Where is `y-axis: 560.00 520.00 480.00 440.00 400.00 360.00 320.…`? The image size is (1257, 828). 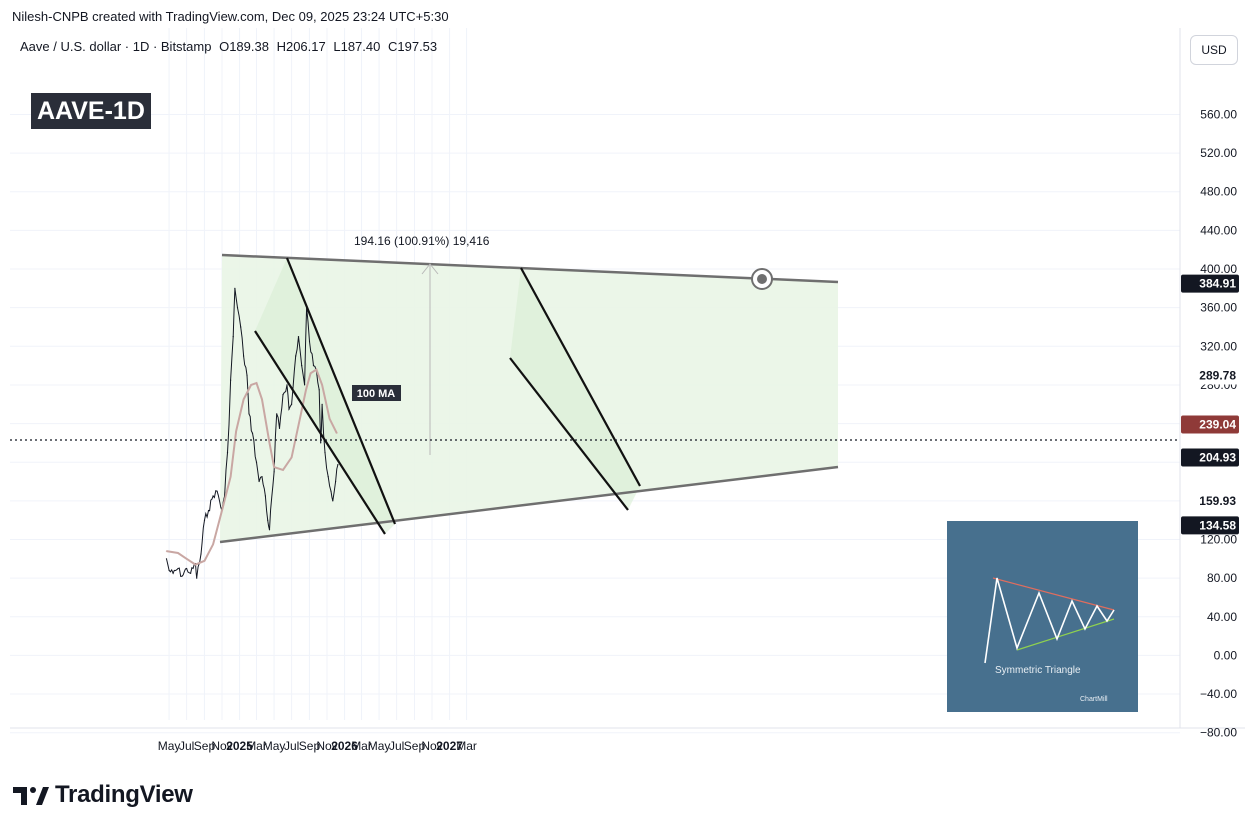
y-axis: 560.00 520.00 480.00 440.00 400.00 360.00 320.… is located at coordinates (1218, 423).